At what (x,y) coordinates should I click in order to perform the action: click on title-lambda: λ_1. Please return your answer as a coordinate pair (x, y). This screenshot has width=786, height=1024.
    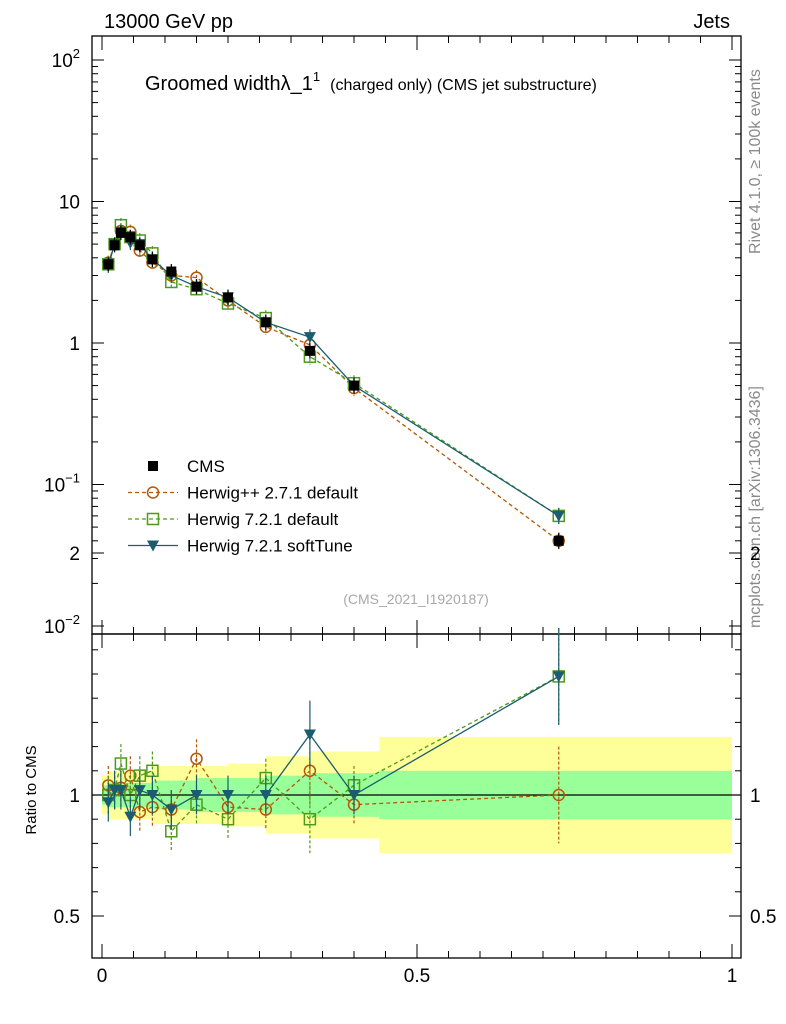
    Looking at the image, I should click on (297, 84).